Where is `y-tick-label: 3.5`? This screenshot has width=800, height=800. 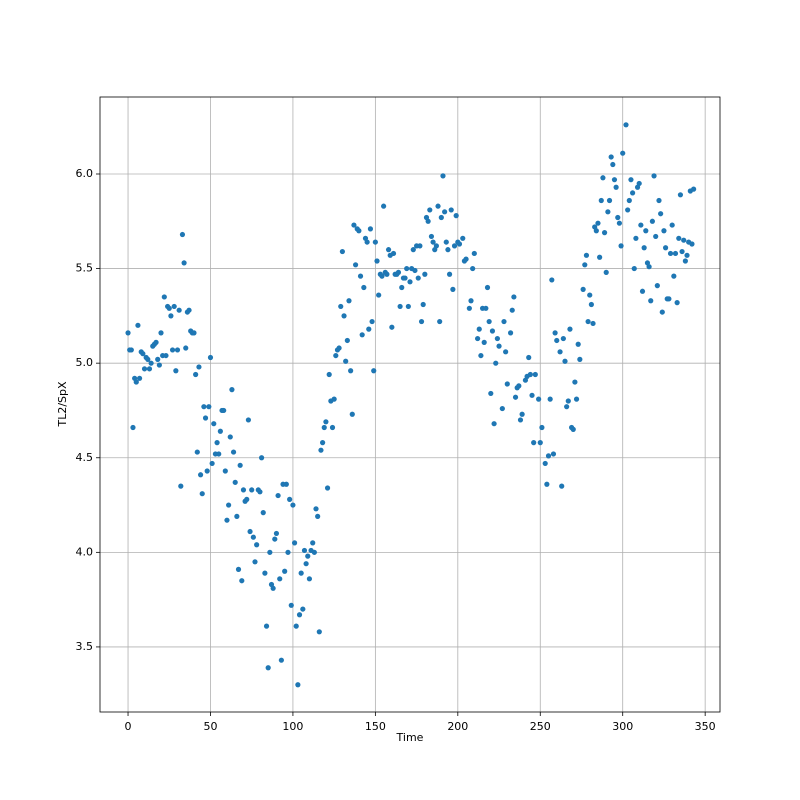
y-tick-label: 3.5 is located at coordinates (85, 646).